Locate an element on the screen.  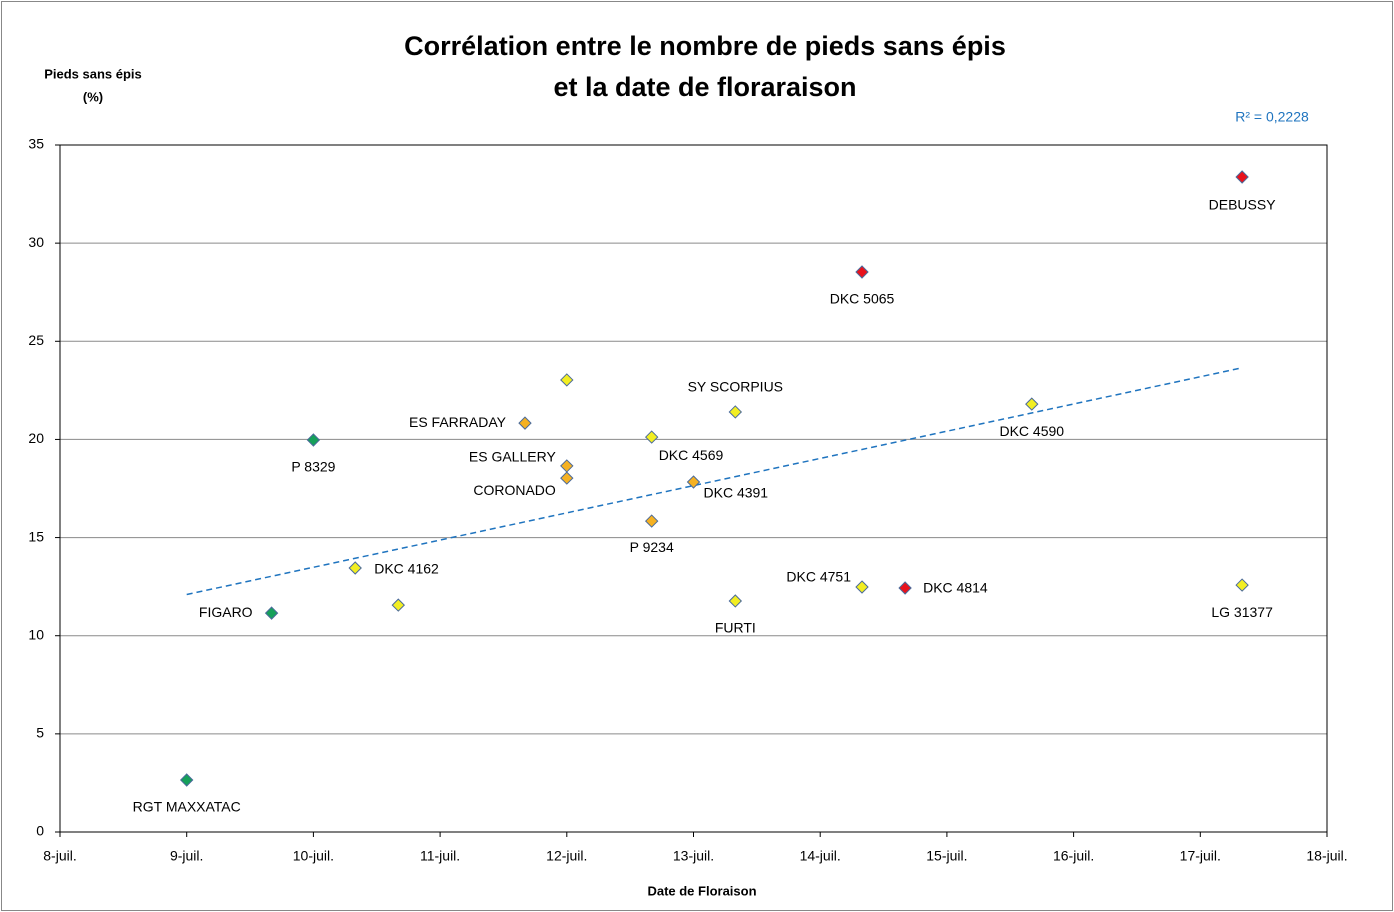
x-tick-label: 16-juil. is located at coordinates (1073, 856).